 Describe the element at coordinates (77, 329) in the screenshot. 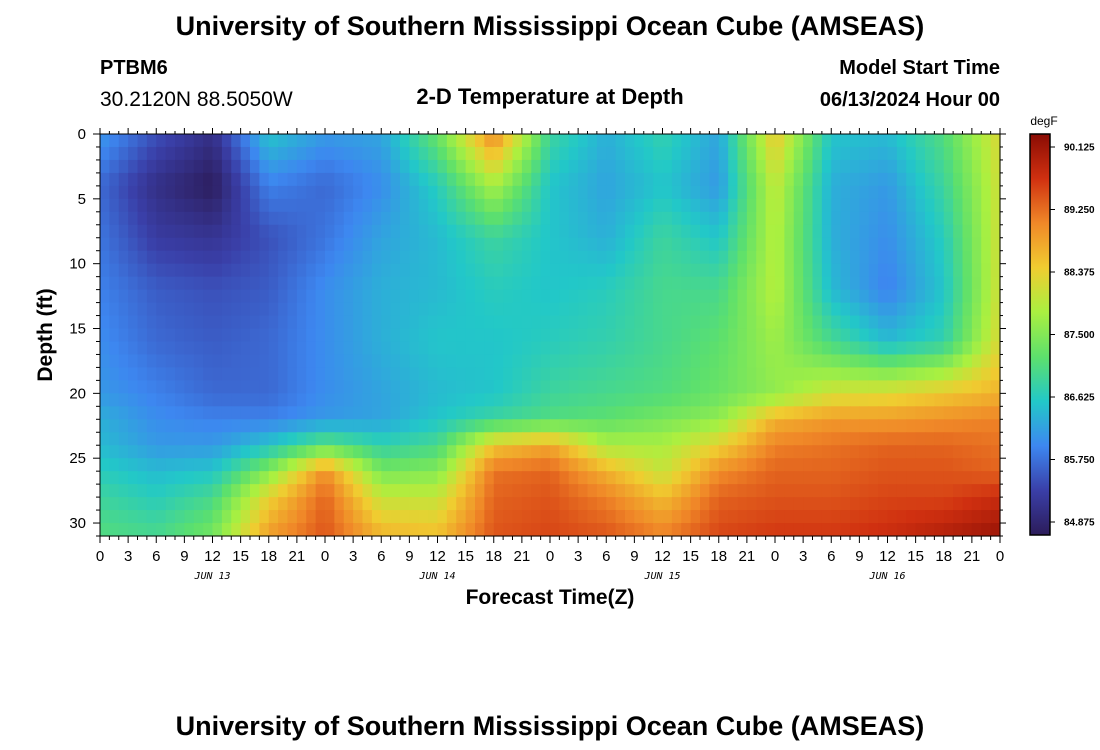

I see `y-tick-label: 15` at that location.